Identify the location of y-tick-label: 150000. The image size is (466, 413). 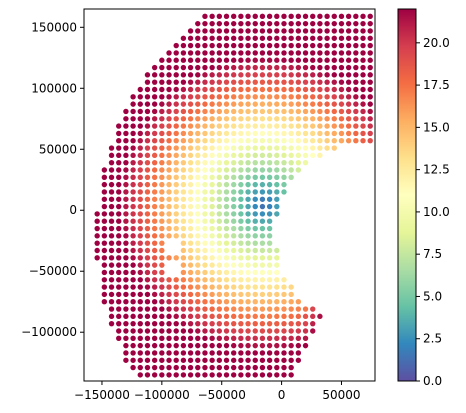
(54, 27).